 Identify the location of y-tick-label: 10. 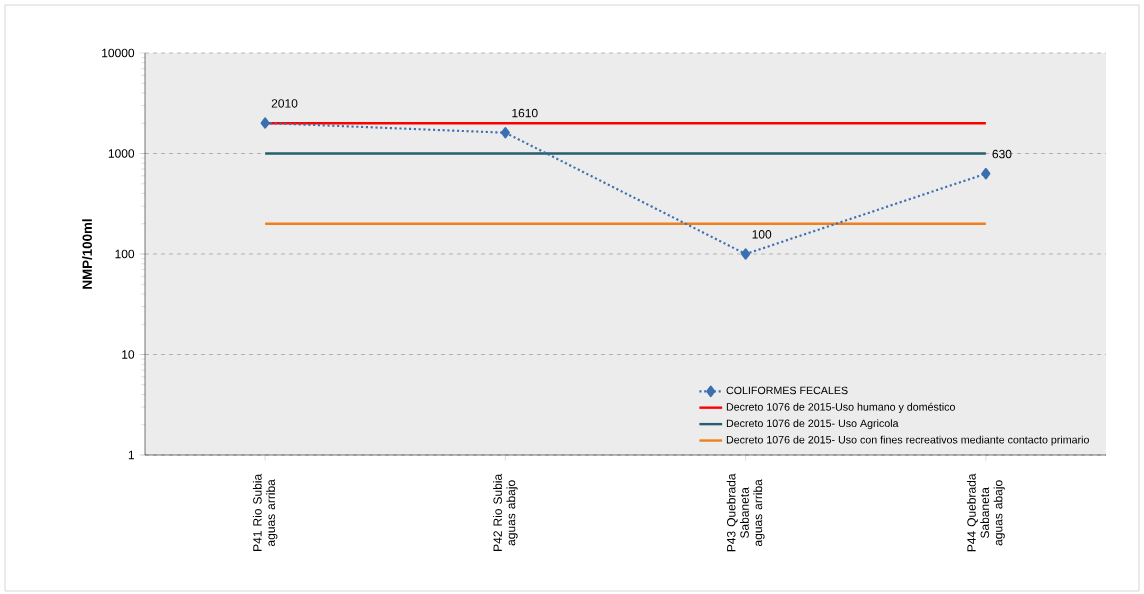
(128, 354).